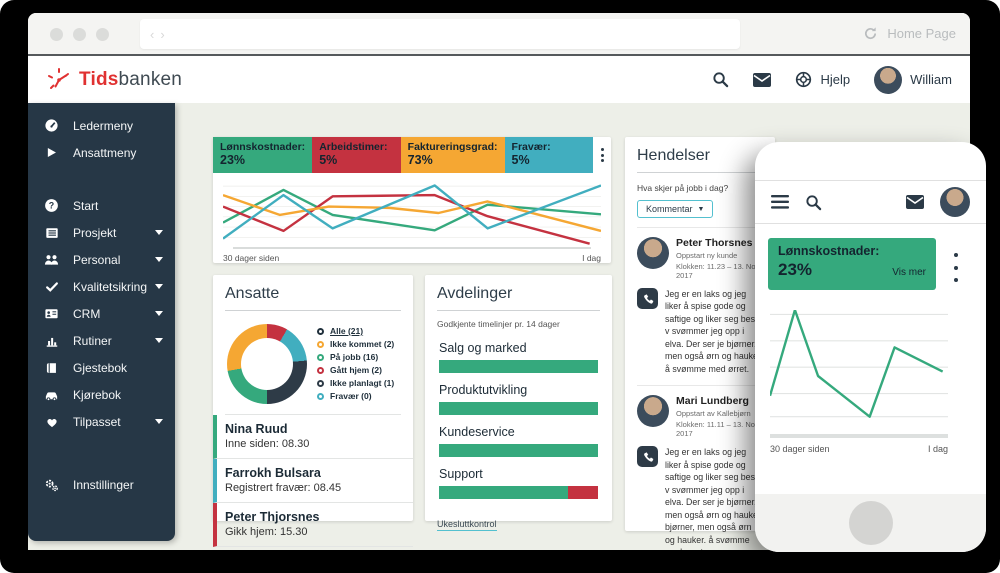 This screenshot has width=1000, height=573. I want to click on employee-row-farrokh-bulsara: Farrokh Bulsara Registrert fravær: 08.45, so click(313, 481).